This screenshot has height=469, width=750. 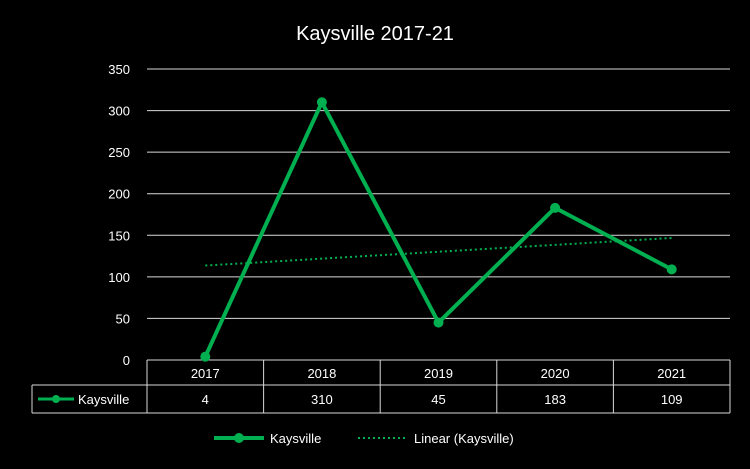 I want to click on data-table-value: 310, so click(x=322, y=399).